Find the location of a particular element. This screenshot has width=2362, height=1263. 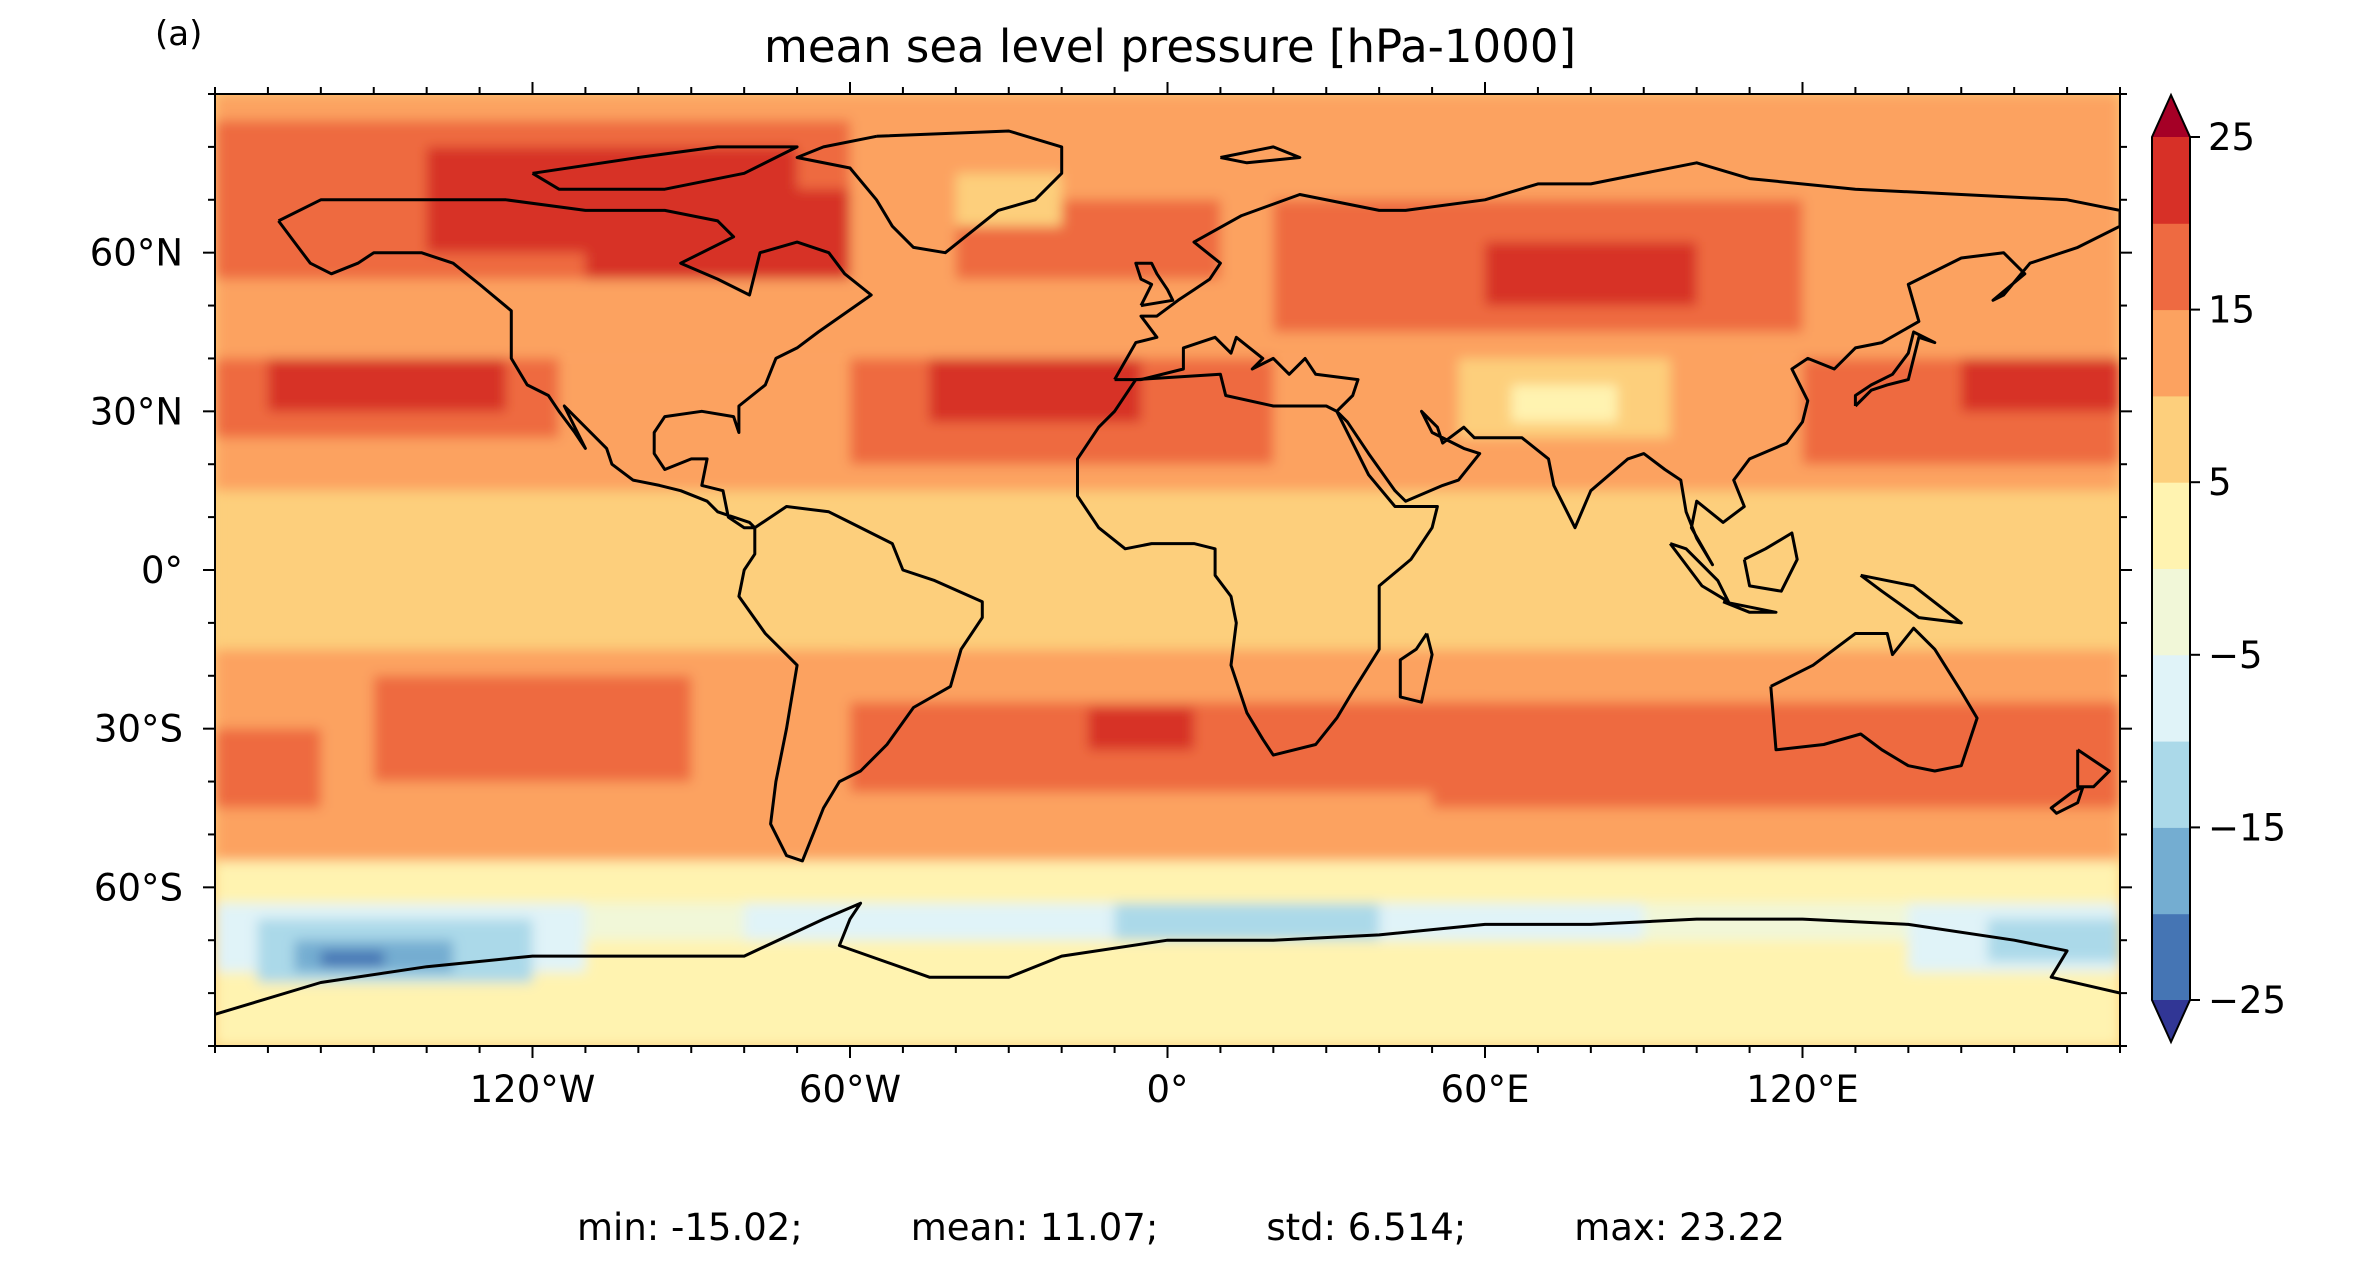

colorbar-tick-label: −15 is located at coordinates (2247, 827).